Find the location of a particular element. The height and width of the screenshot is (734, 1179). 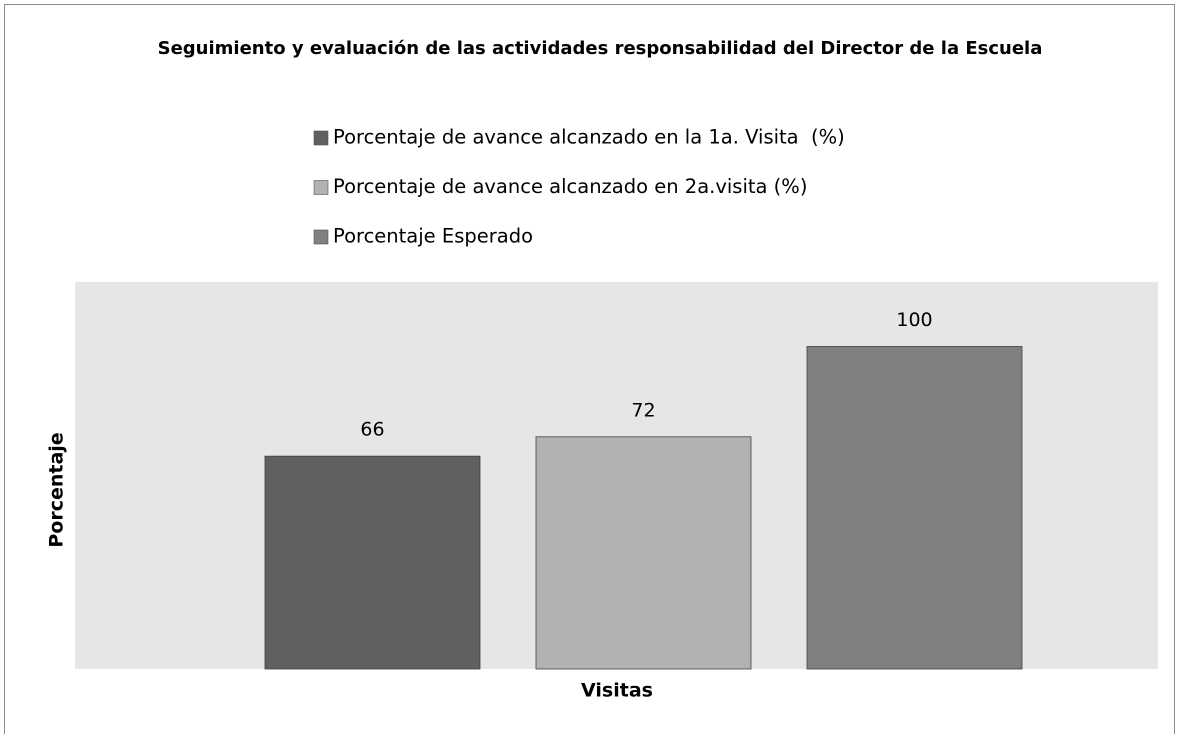

value-label: 66 is located at coordinates (372, 430).